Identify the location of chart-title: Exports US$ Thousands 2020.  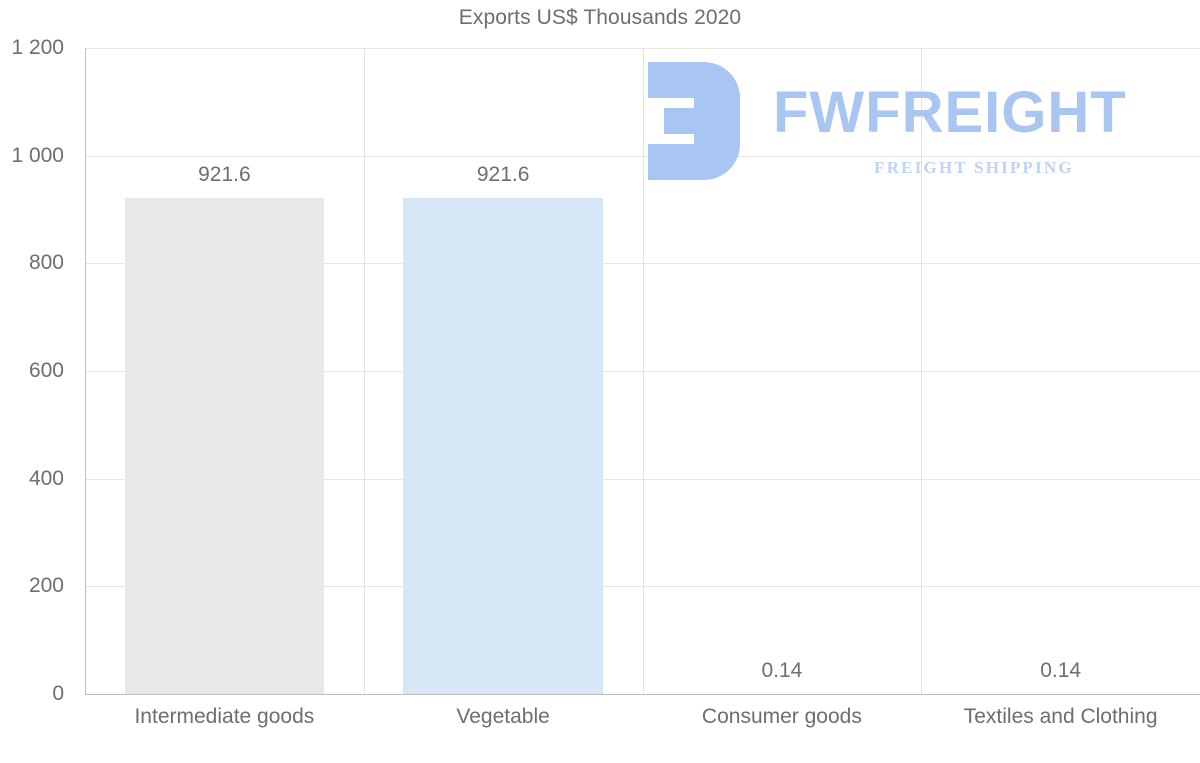
(600, 17).